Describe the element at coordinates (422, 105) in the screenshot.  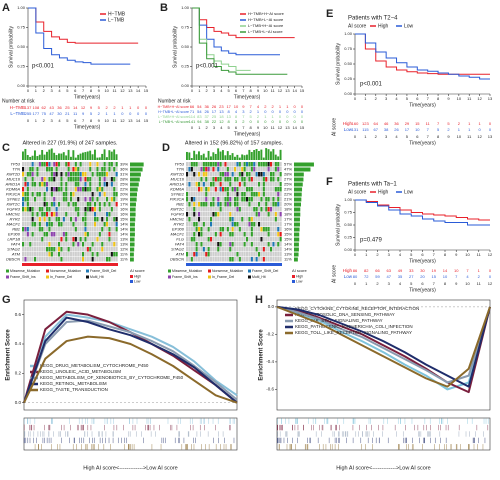
I see `x-axis-label: Time(years)` at that location.